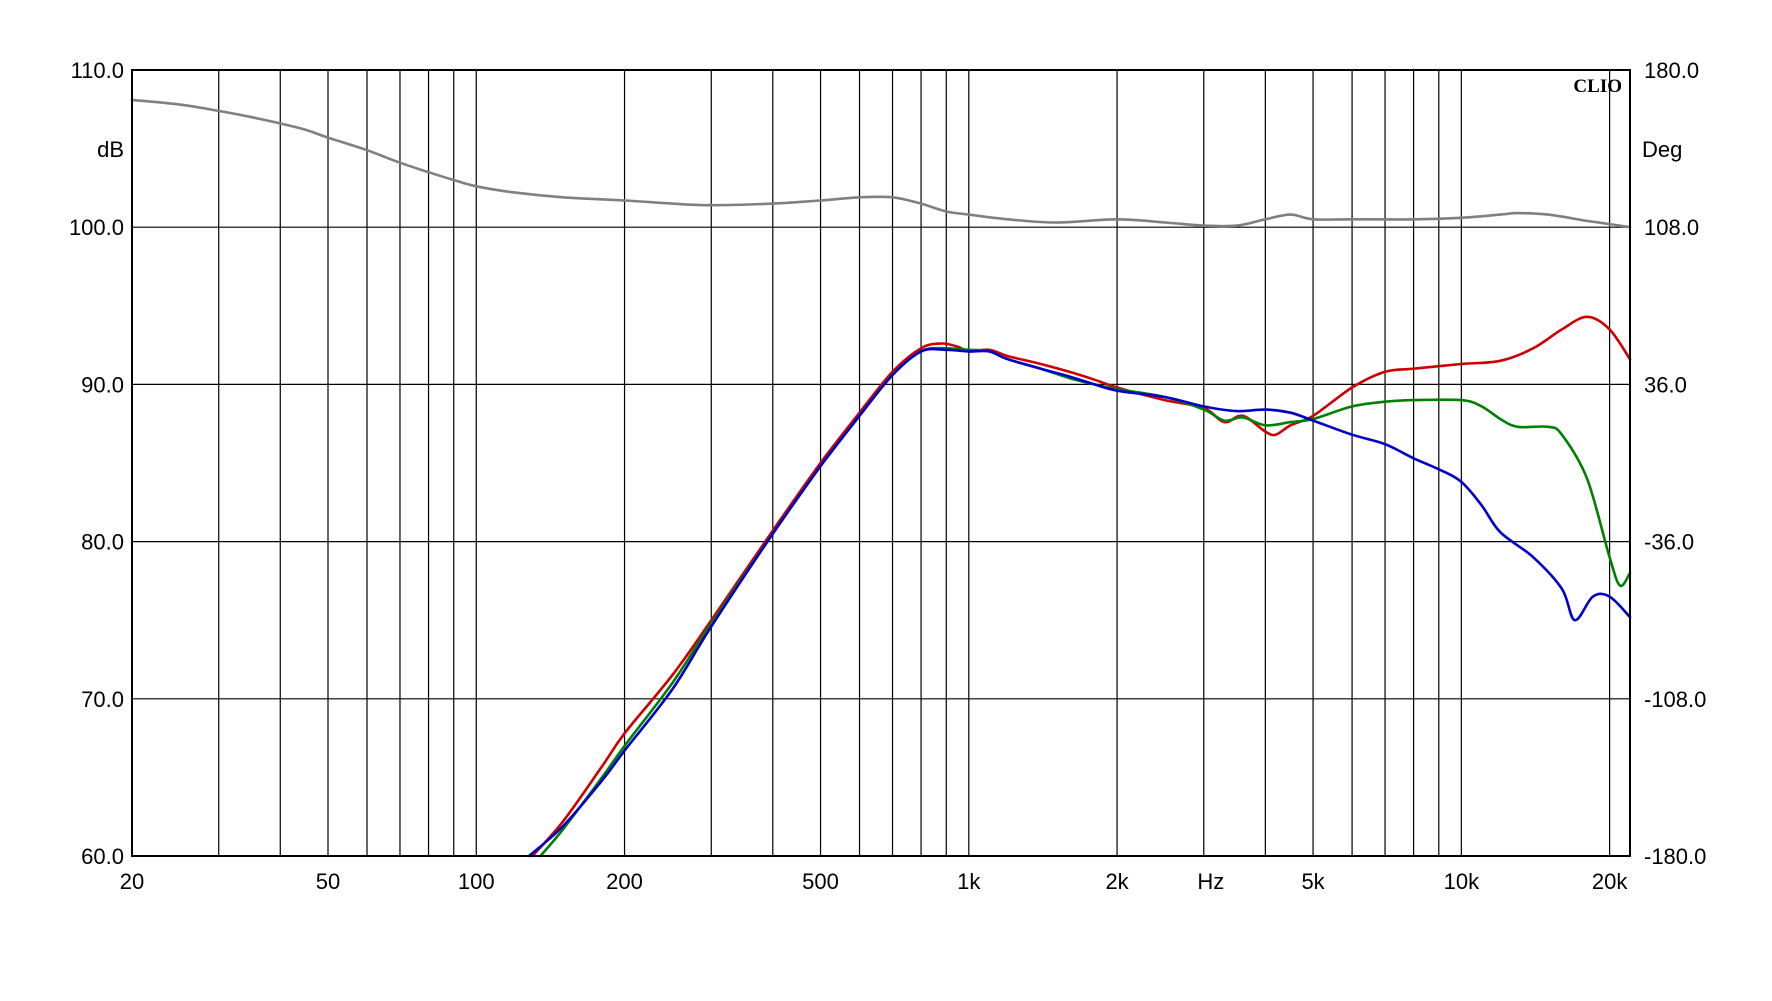 This screenshot has height=1001, width=1772. Describe the element at coordinates (874, 881) in the screenshot. I see `bottom-axis: 20 50 100 200 500 1k 2k 5k 10k 20k` at that location.